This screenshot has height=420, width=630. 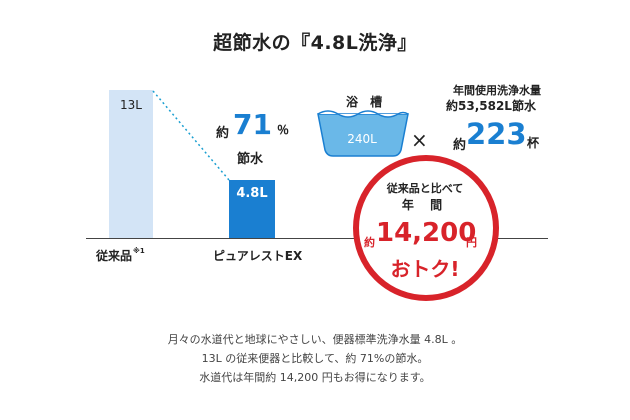 What do you see at coordinates (425, 188) in the screenshot?
I see `badge-comparison-text: 従来品と比べて` at bounding box center [425, 188].